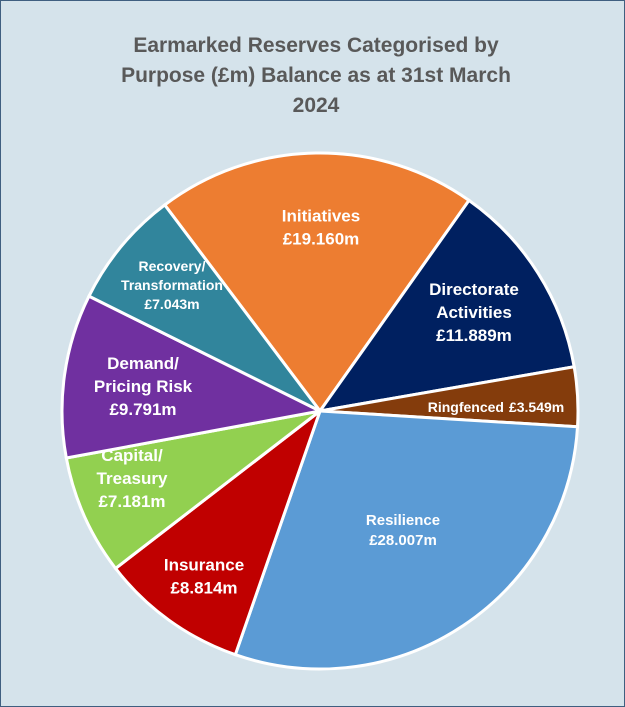  What do you see at coordinates (321, 216) in the screenshot?
I see `category-label: Initiatives` at bounding box center [321, 216].